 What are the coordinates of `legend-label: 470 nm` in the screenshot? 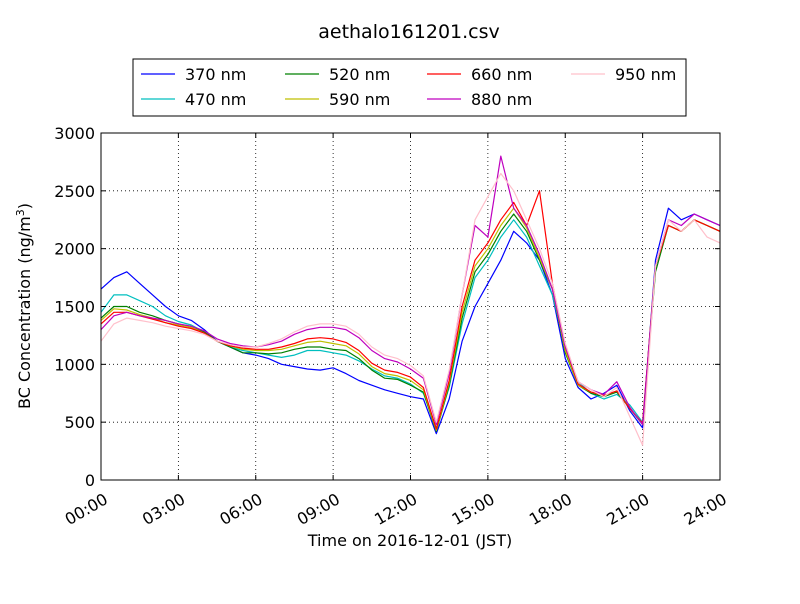 It's located at (215, 99).